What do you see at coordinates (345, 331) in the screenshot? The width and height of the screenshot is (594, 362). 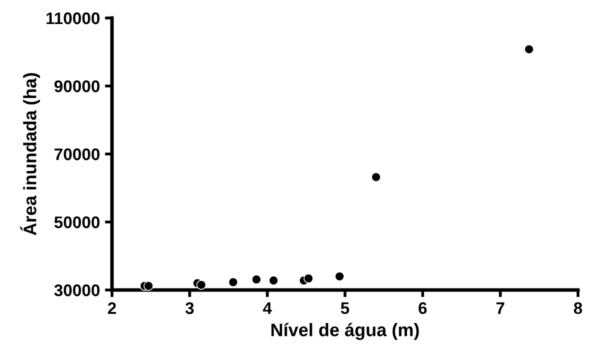 I see `x-axis-title: Nível de água (m)` at bounding box center [345, 331].